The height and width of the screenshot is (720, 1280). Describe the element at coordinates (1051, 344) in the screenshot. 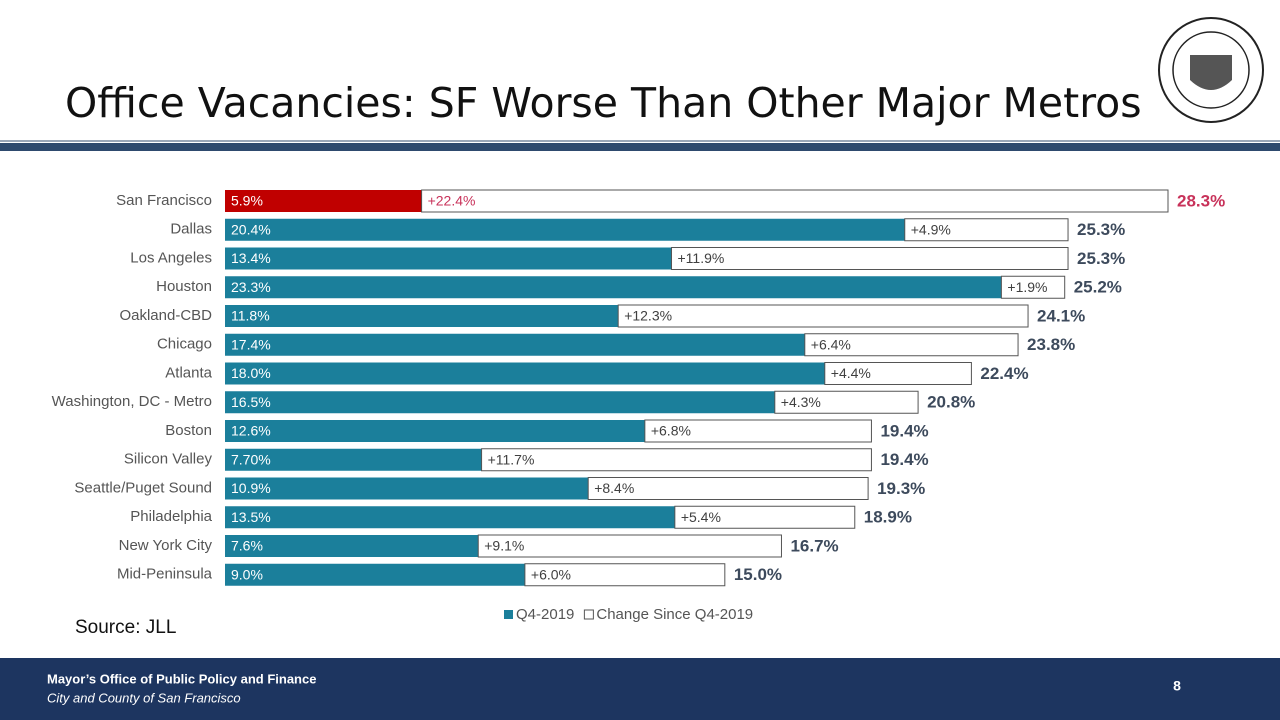

I see `total-label: 23.8%` at that location.